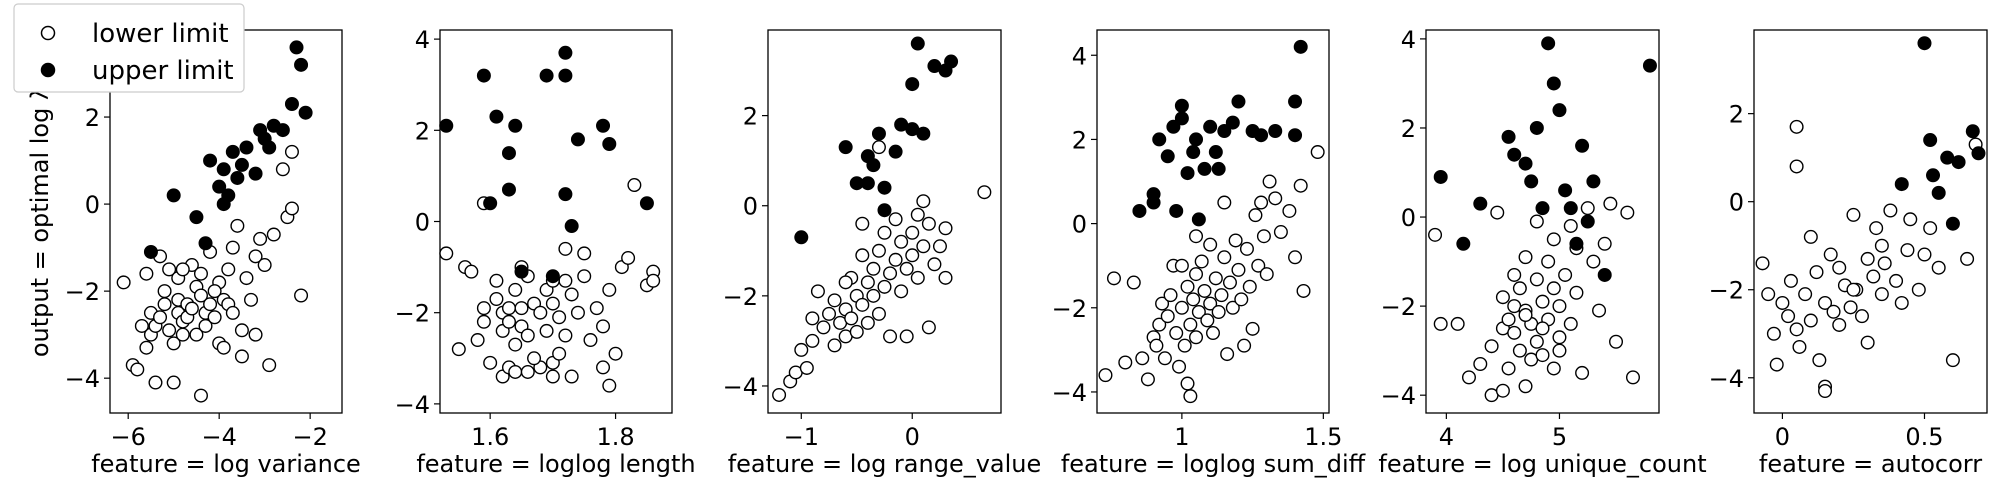 Image resolution: width=2000 pixels, height=500 pixels. What do you see at coordinates (128, 437) in the screenshot?
I see `x-tick-label: −6` at bounding box center [128, 437].